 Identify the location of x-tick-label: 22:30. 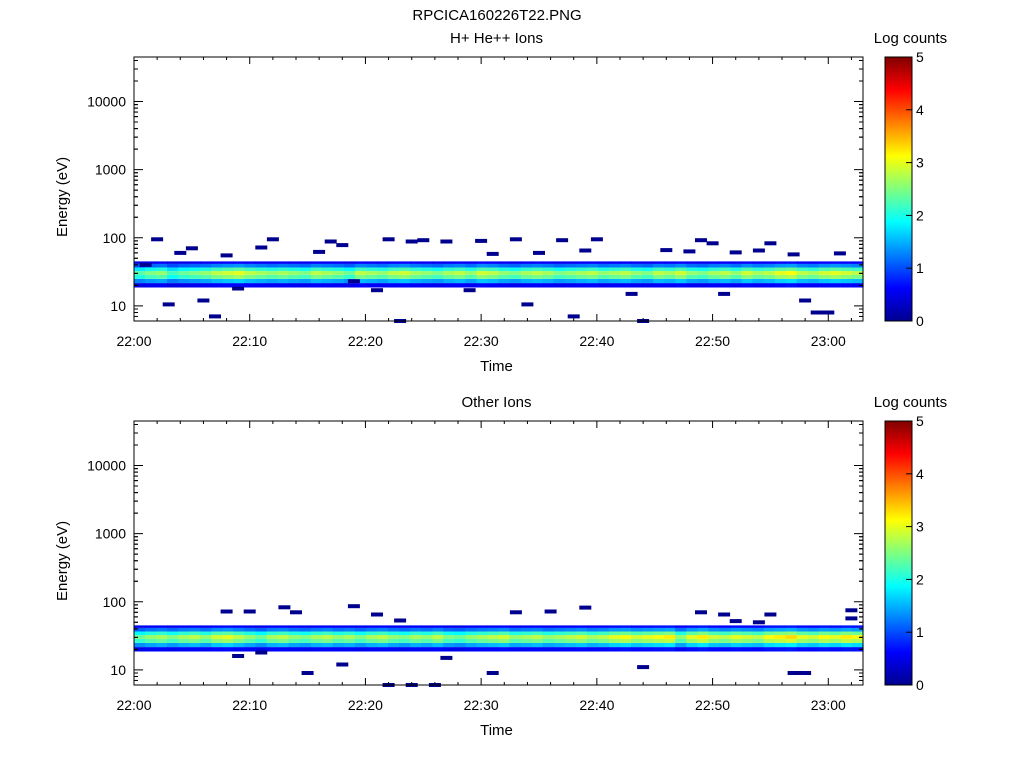
(481, 705).